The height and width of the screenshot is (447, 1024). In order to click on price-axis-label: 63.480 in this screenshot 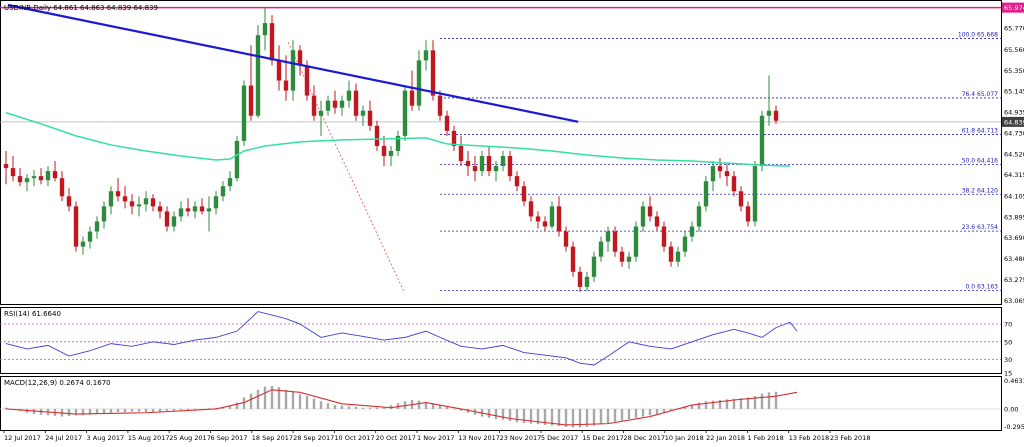, I will do `click(1014, 259)`.